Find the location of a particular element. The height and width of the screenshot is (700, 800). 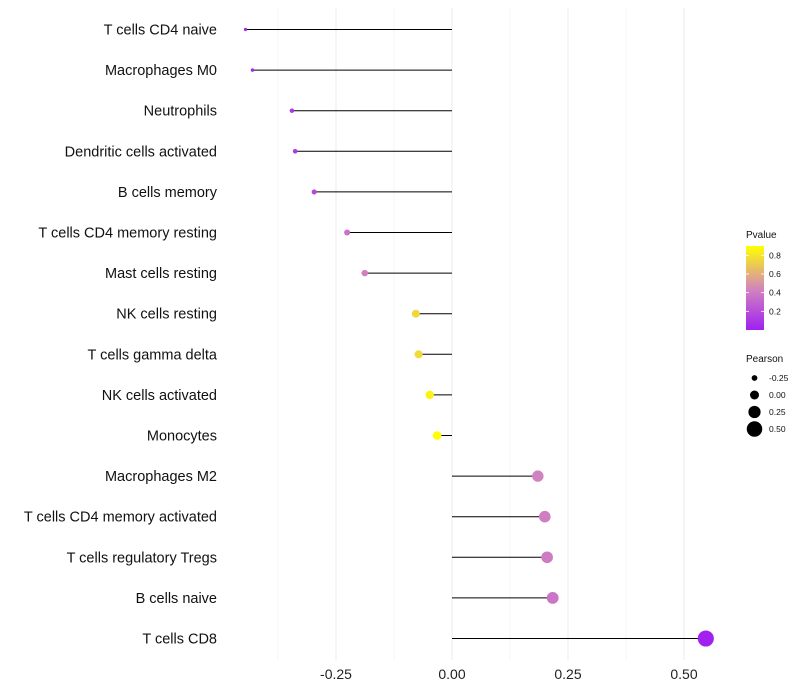

y-label-t-cells-gamma-delta: T cells gamma delta is located at coordinates (153, 355).